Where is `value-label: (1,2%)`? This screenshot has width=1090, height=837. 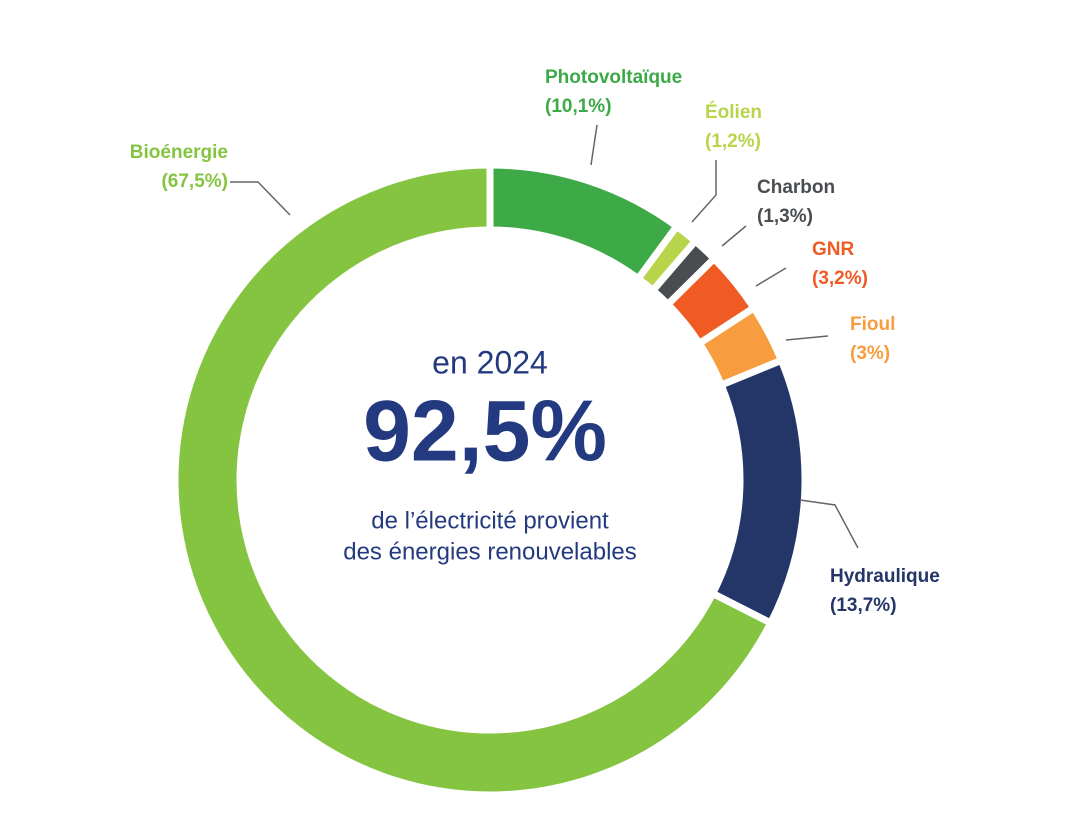 value-label: (1,2%) is located at coordinates (733, 141).